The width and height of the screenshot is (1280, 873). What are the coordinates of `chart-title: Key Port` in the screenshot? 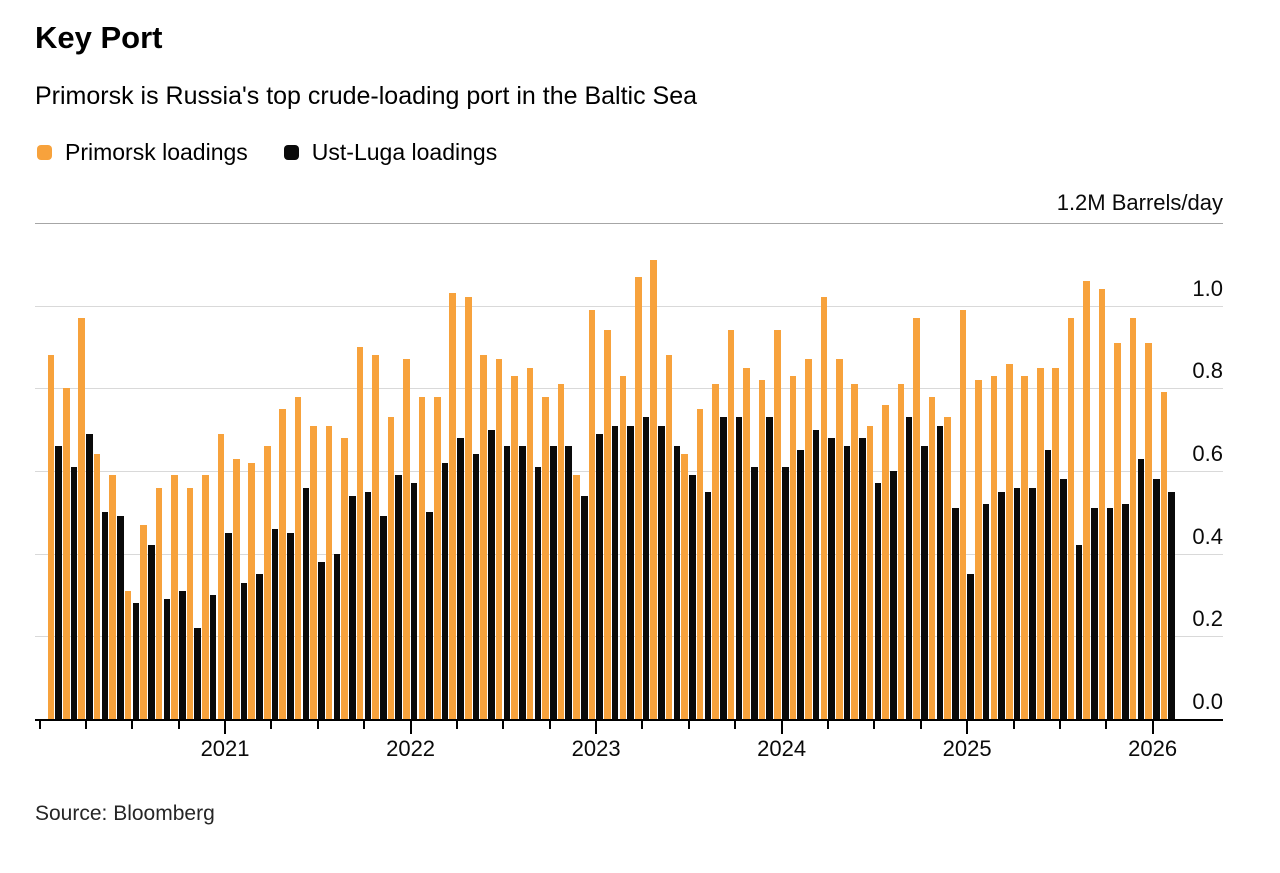 It's located at (99, 37).